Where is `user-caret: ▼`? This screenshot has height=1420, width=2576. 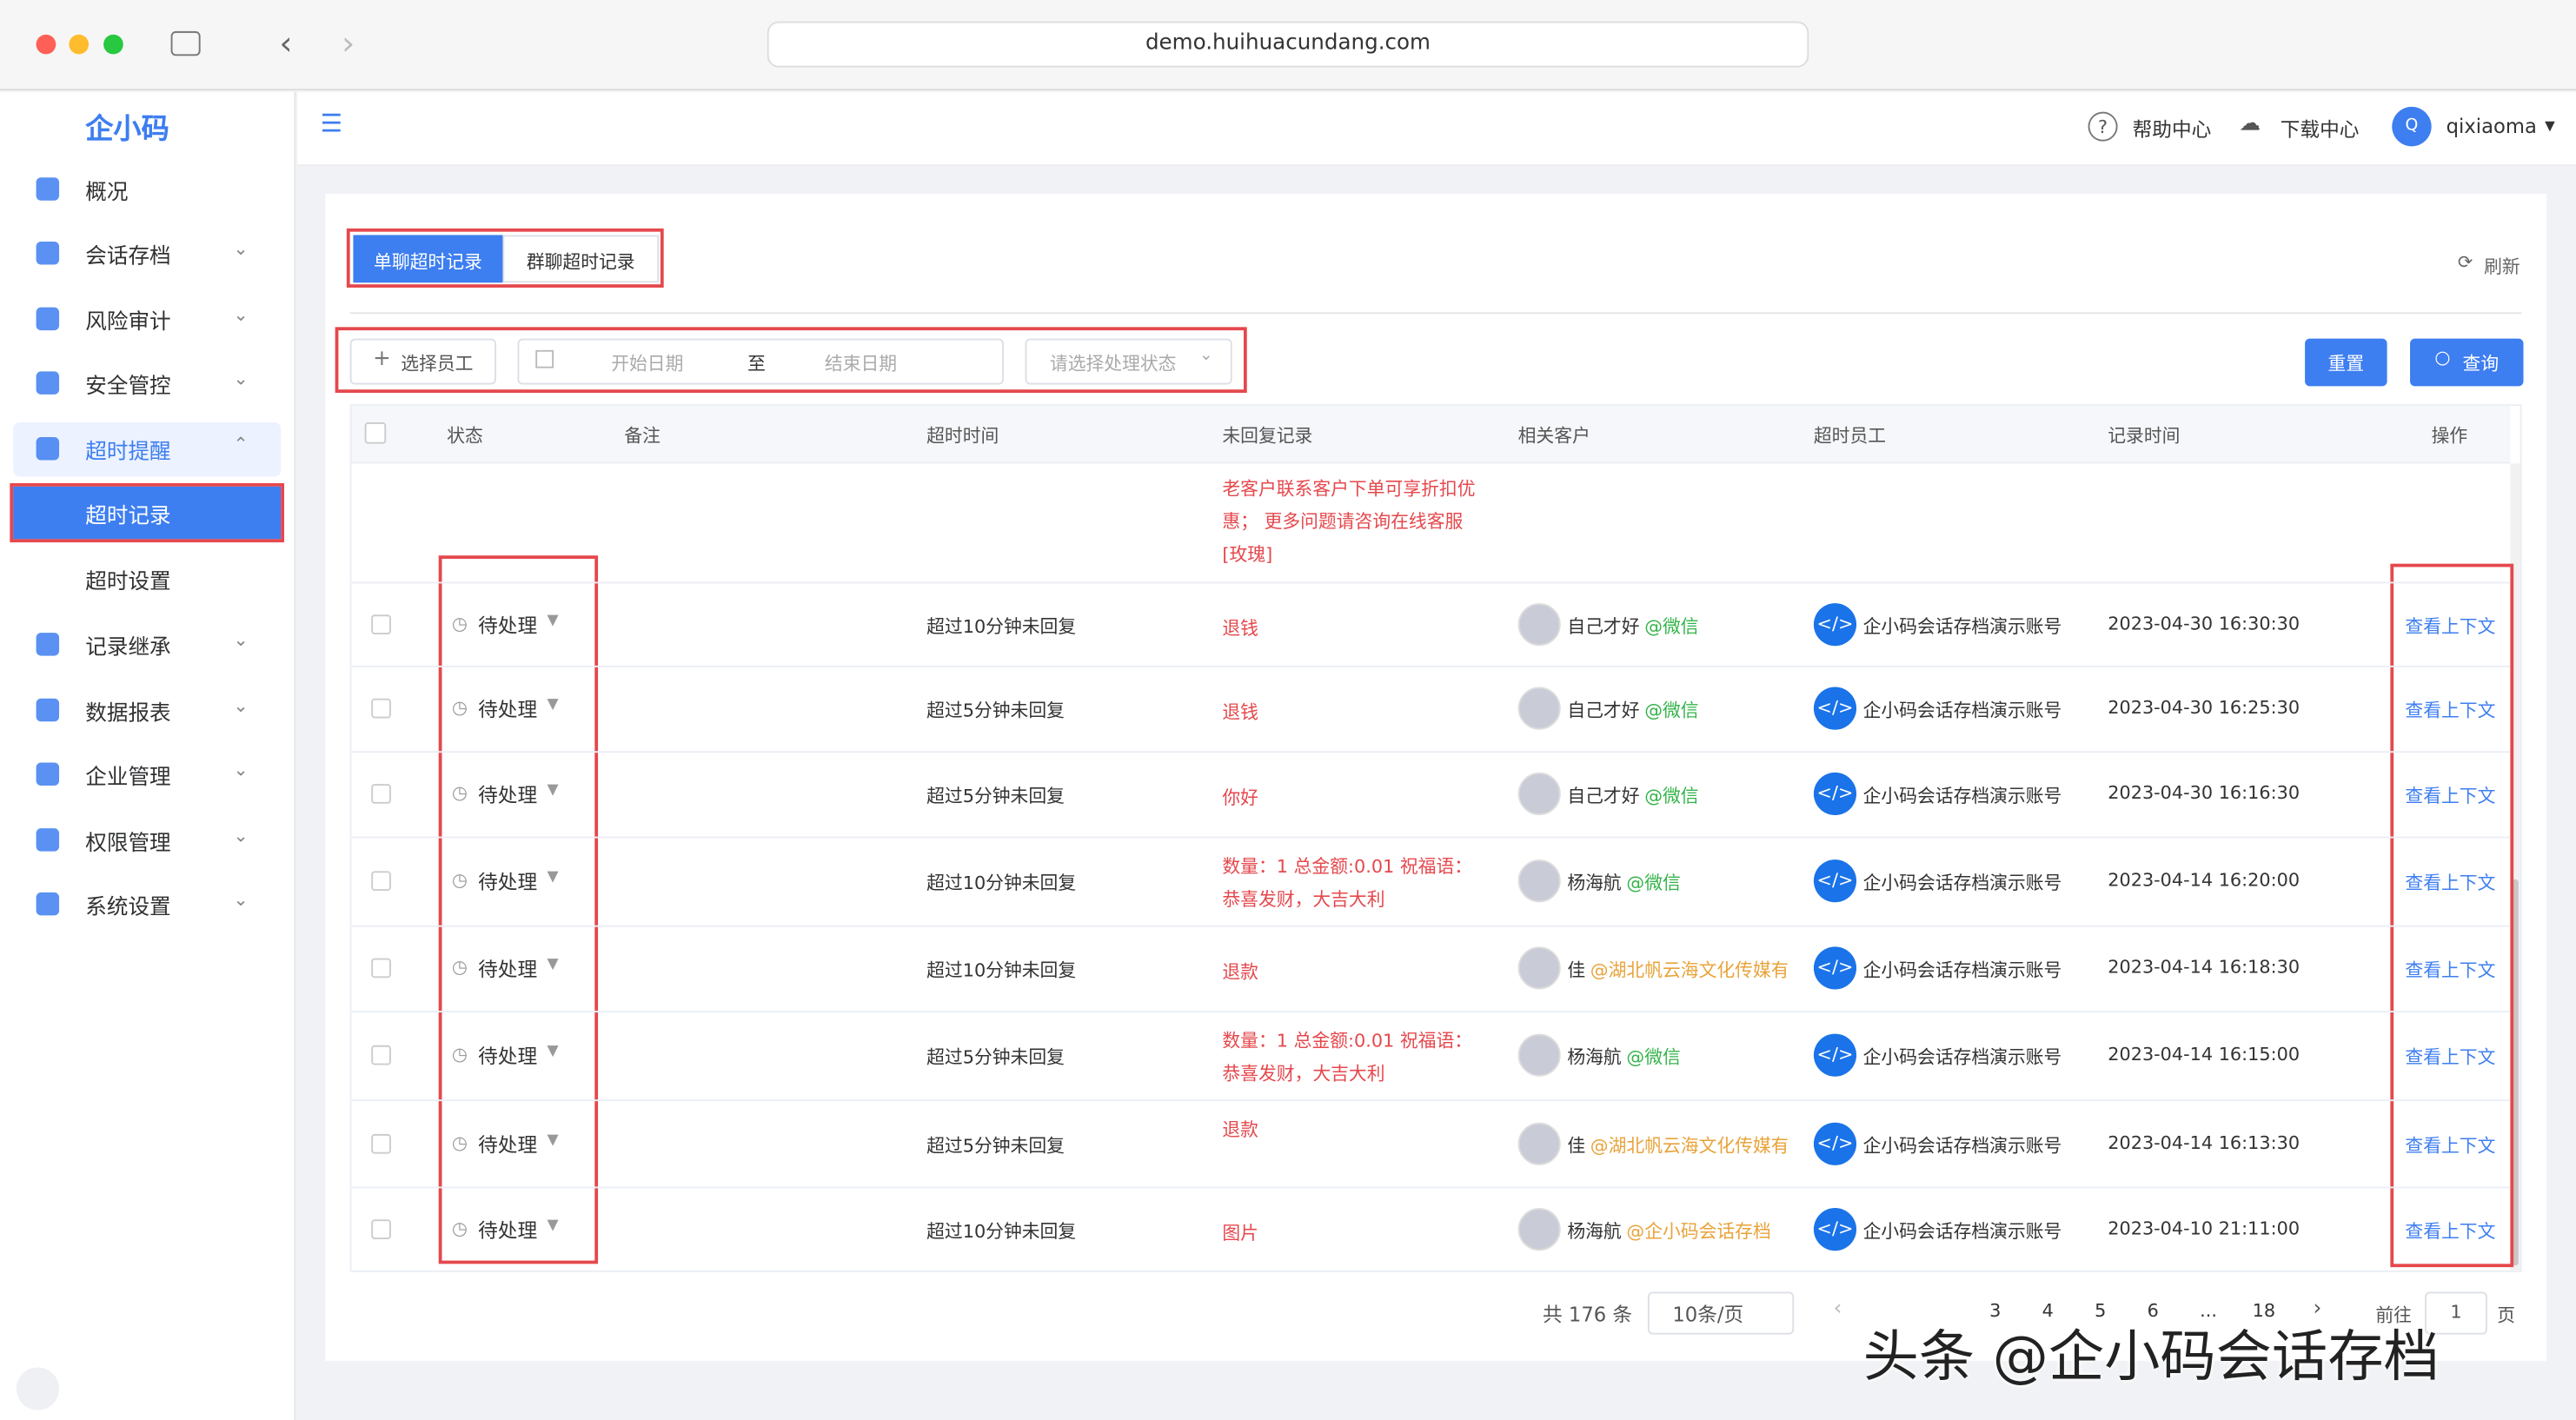 user-caret: ▼ is located at coordinates (2550, 126).